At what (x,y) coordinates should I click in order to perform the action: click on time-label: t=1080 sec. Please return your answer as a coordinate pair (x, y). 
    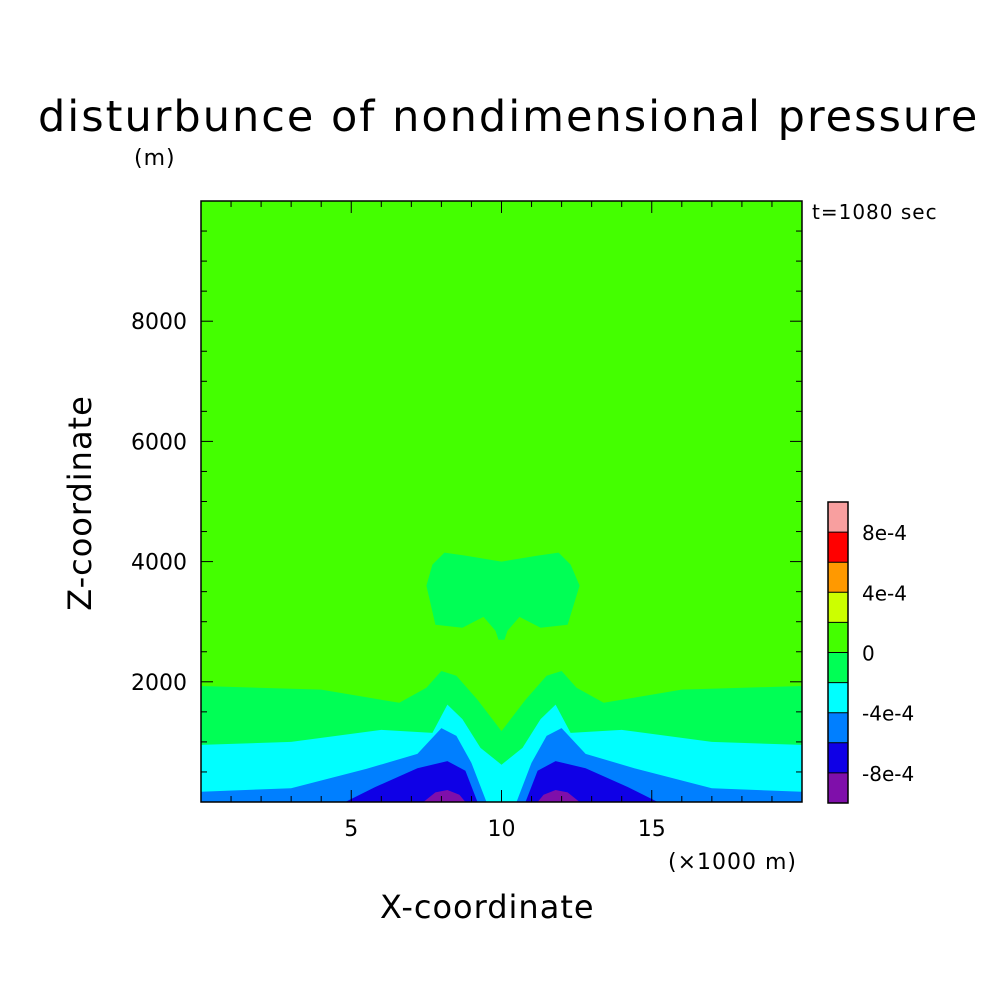
    Looking at the image, I should click on (875, 212).